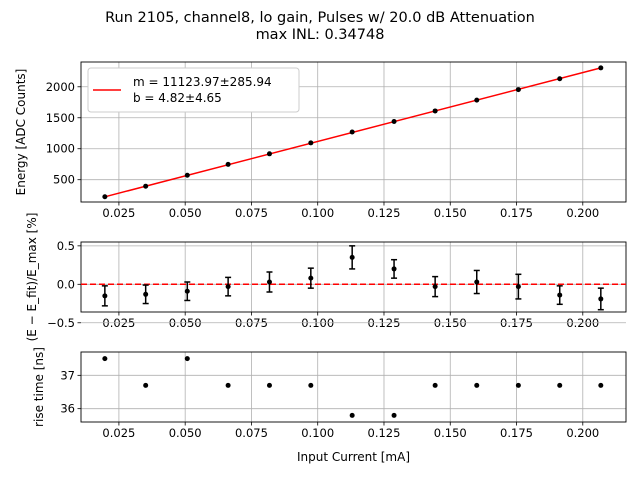 The image size is (640, 480). Describe the element at coordinates (177, 98) in the screenshot. I see `legend-intercept: b = 4.82±4.65` at that location.